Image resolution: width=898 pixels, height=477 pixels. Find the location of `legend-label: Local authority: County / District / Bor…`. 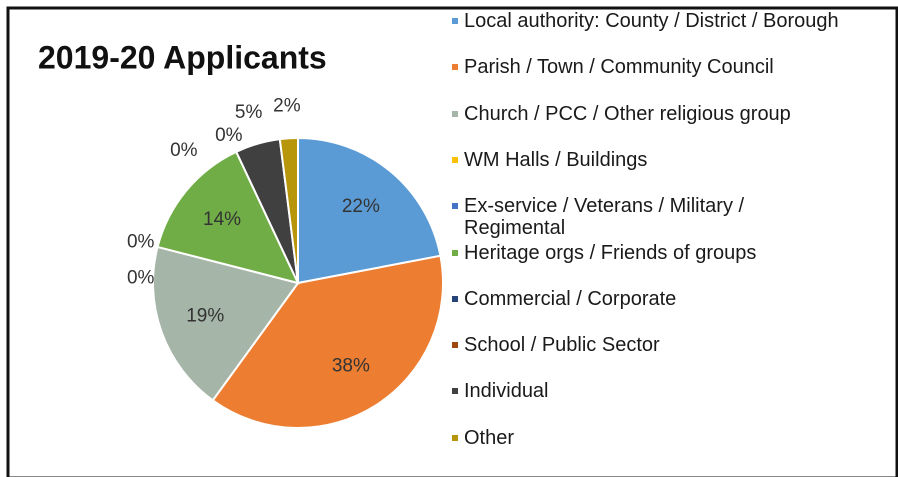

legend-label: Local authority: County / District / Bor… is located at coordinates (651, 21).